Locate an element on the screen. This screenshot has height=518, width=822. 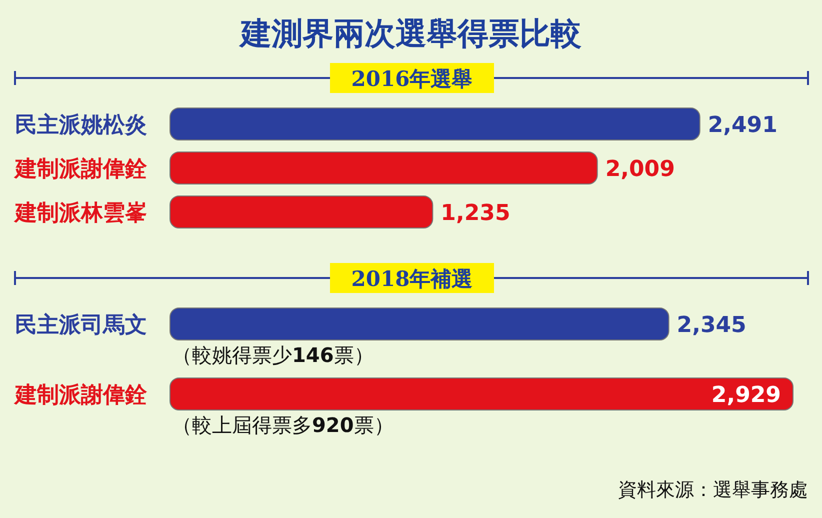
y-tick-label: 建制派林雲峯 is located at coordinates (80, 213).